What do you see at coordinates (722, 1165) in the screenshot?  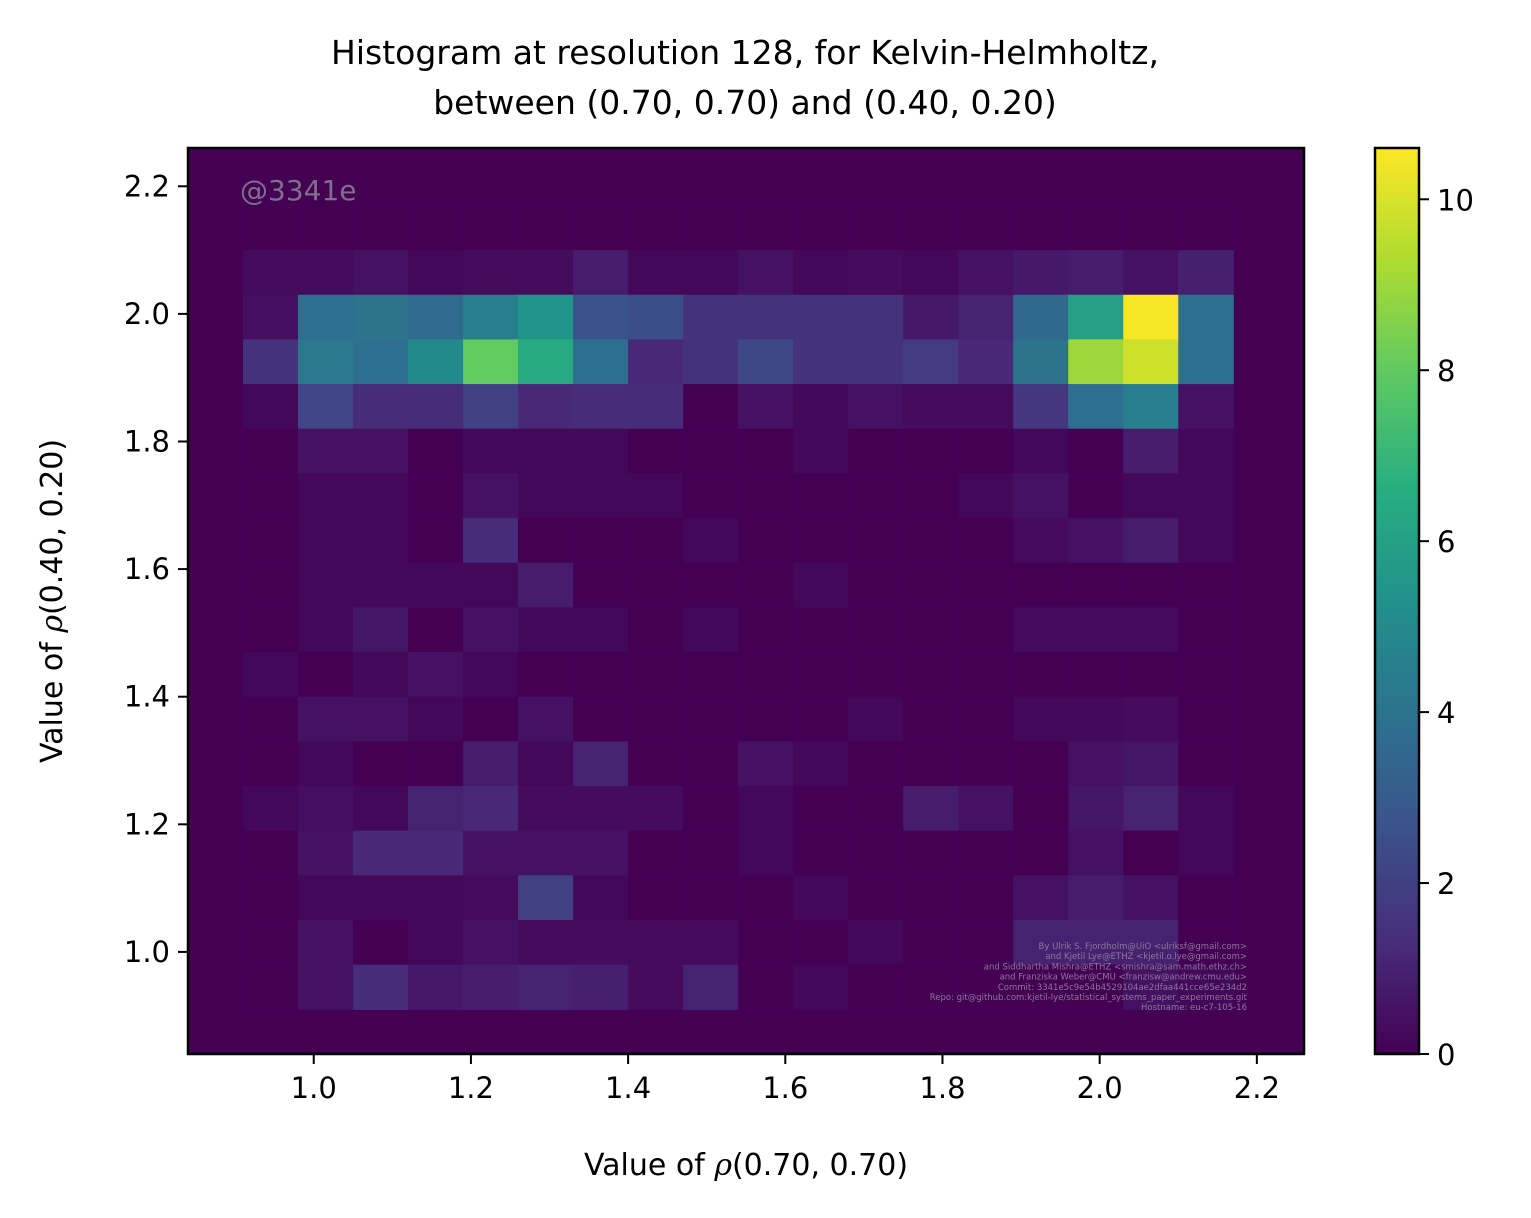 I see `x-axis-label-symbol: ρ` at bounding box center [722, 1165].